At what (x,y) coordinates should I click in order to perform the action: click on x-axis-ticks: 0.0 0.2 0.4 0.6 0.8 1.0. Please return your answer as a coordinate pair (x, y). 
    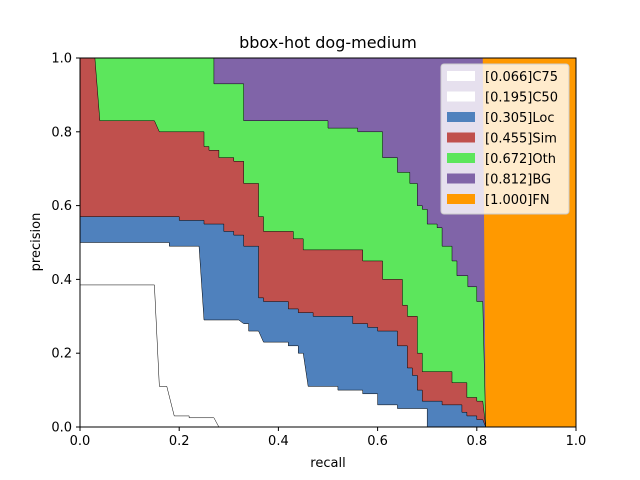
    Looking at the image, I should click on (328, 438).